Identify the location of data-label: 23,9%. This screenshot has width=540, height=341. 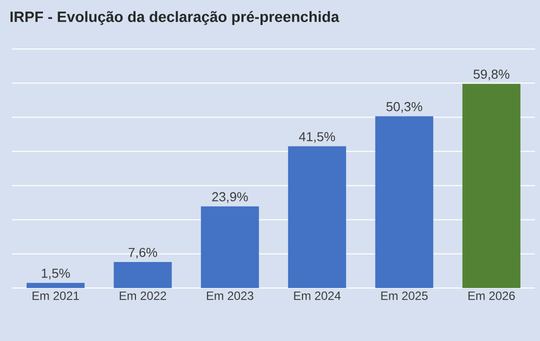
(230, 197).